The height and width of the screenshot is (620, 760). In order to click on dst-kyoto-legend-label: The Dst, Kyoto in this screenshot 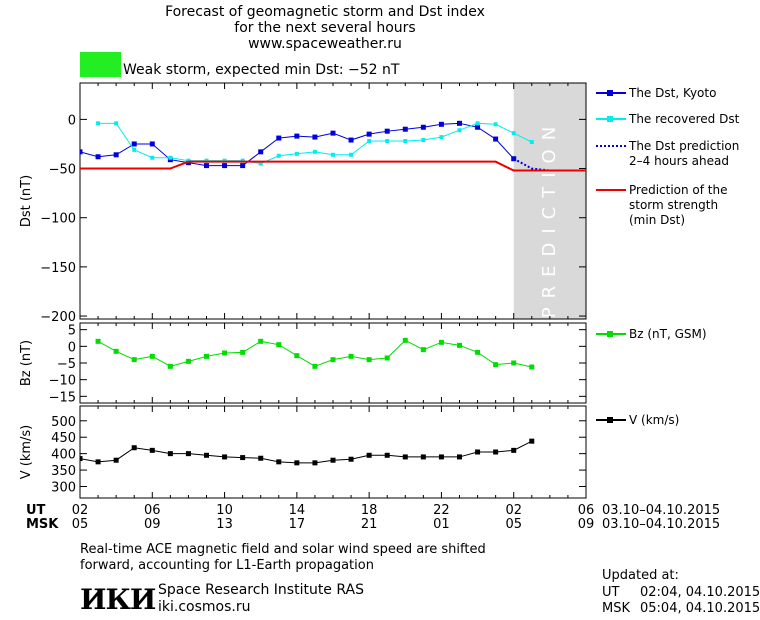, I will do `click(672, 93)`.